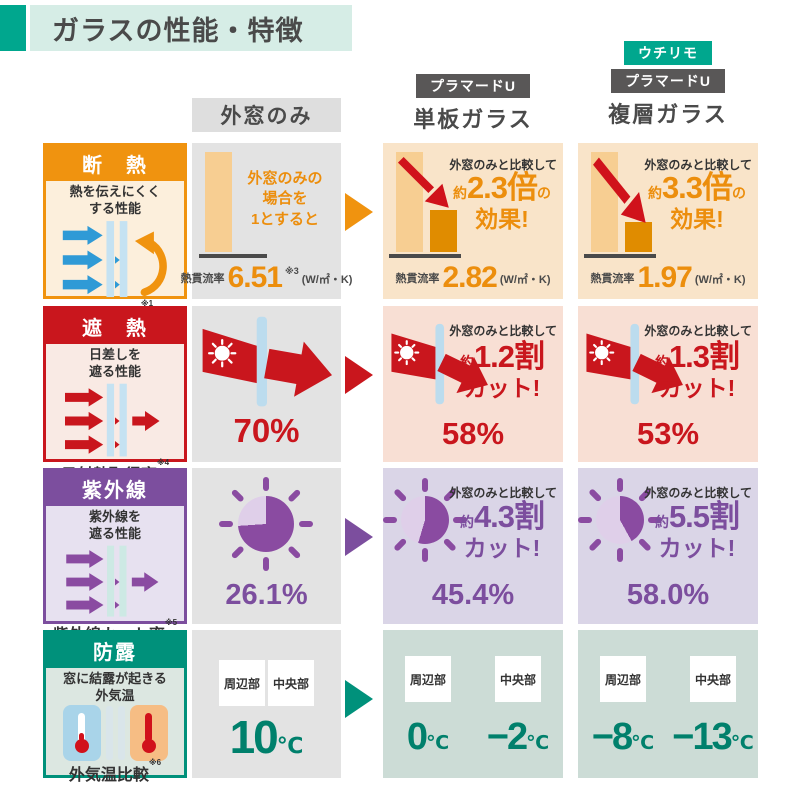 This screenshot has width=800, height=800. I want to click on warm-thermometer-icon, so click(148, 732).